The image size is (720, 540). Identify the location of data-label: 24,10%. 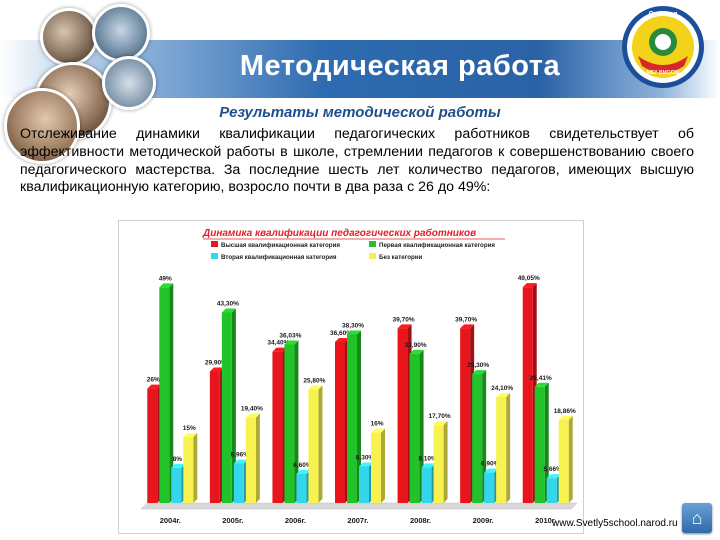
(502, 388).